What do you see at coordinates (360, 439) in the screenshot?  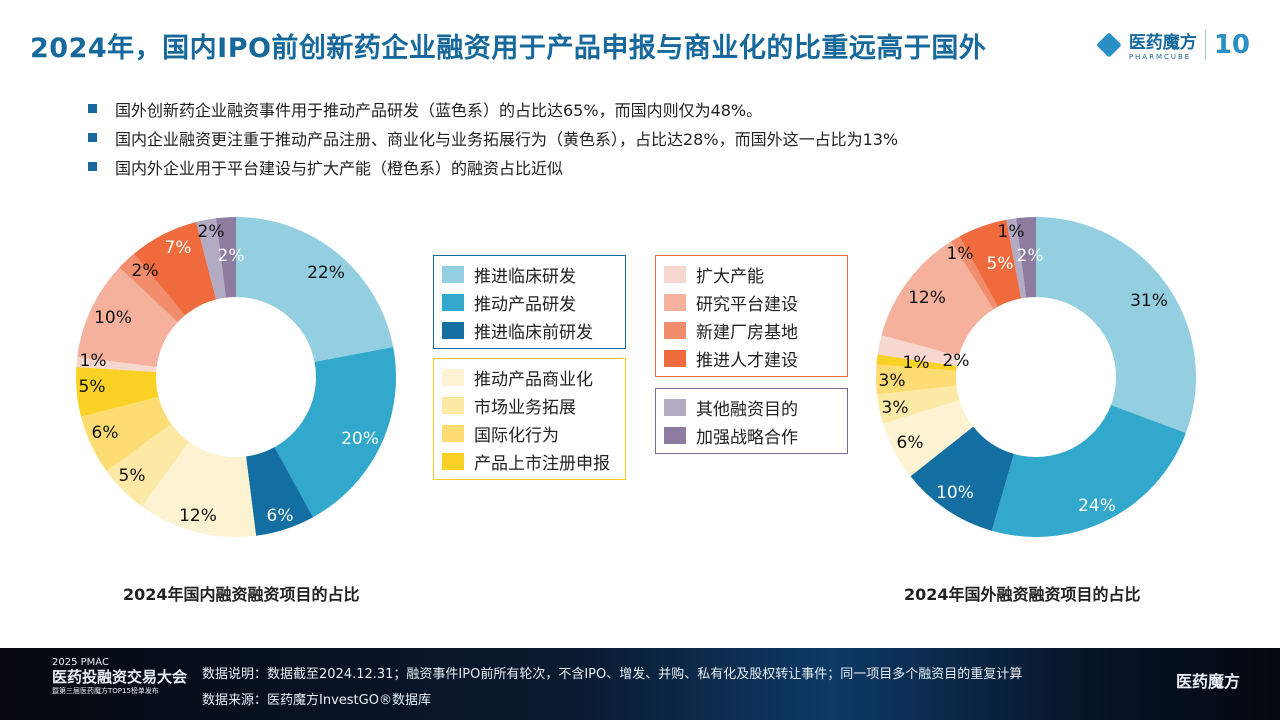 I see `data-label: 20%` at bounding box center [360, 439].